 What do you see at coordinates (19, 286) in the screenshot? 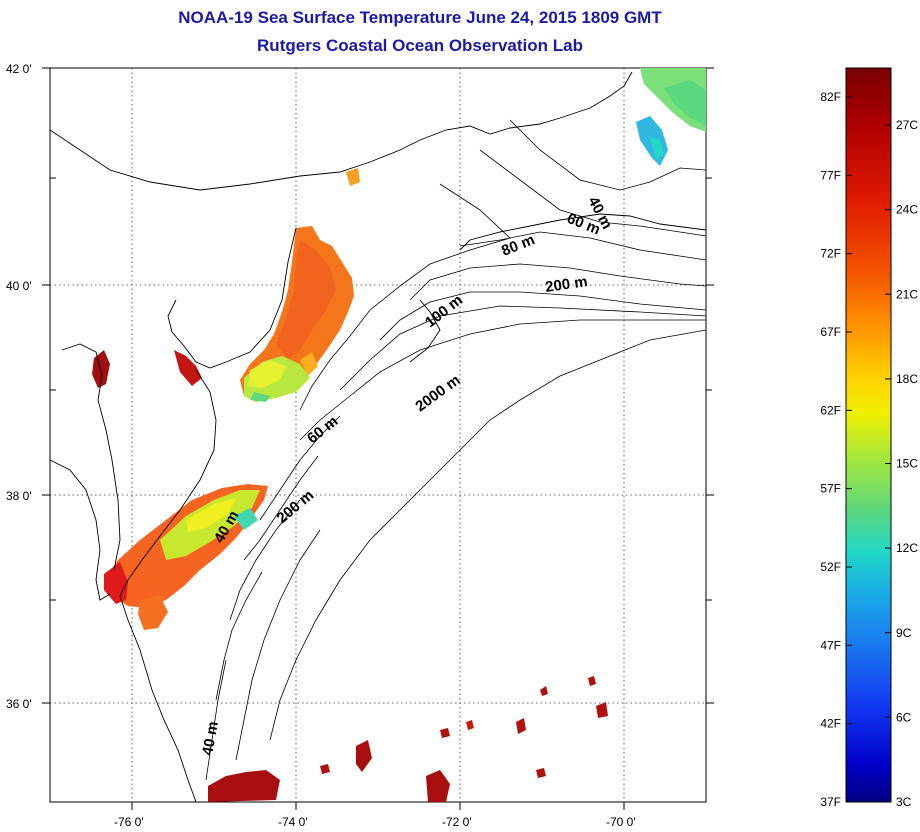
I see `lat-label-40: 40 0'` at bounding box center [19, 286].